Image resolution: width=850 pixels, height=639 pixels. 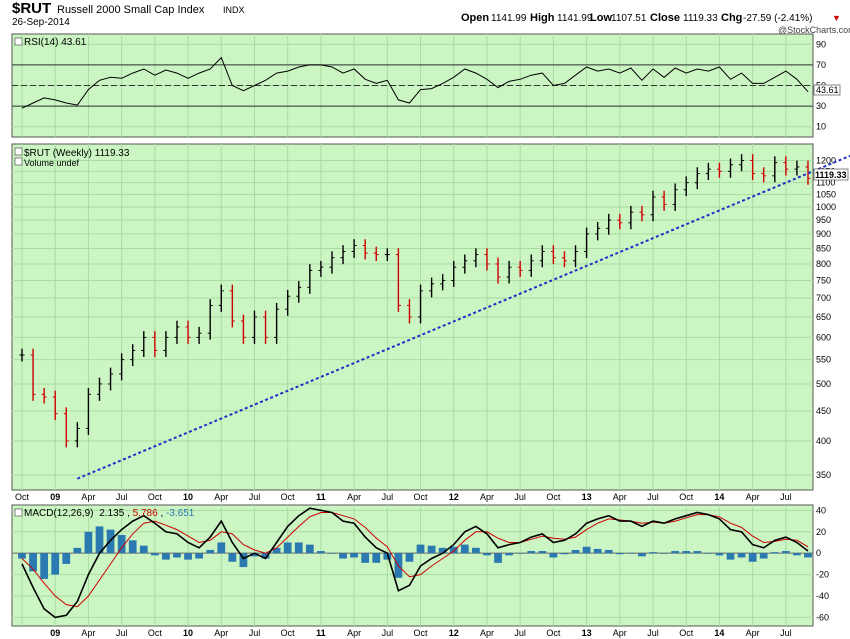 I want to click on index-name: Russell 2000 Small Cap Index, so click(x=131, y=10).